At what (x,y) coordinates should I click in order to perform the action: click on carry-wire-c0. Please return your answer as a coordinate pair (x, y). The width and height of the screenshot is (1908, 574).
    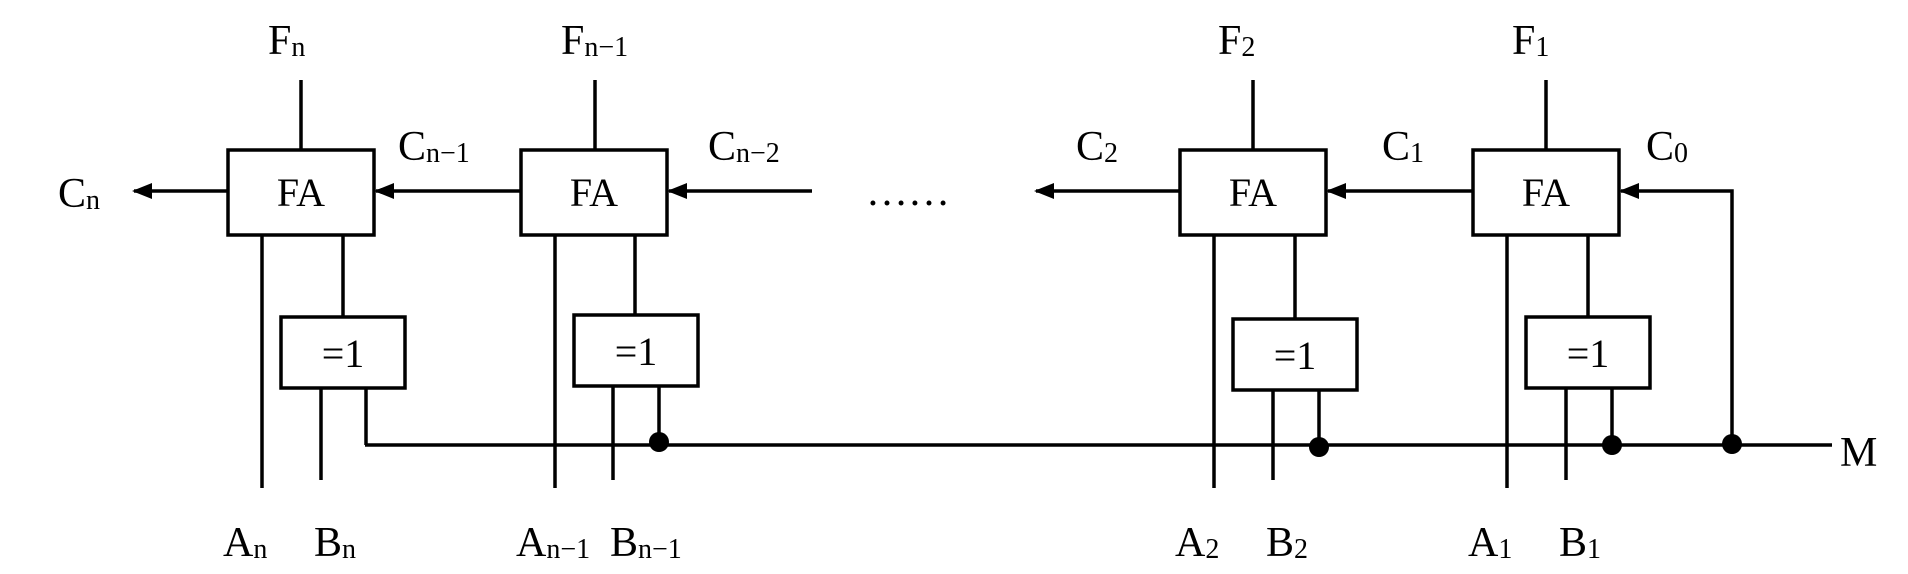
    Looking at the image, I should click on (1676, 314).